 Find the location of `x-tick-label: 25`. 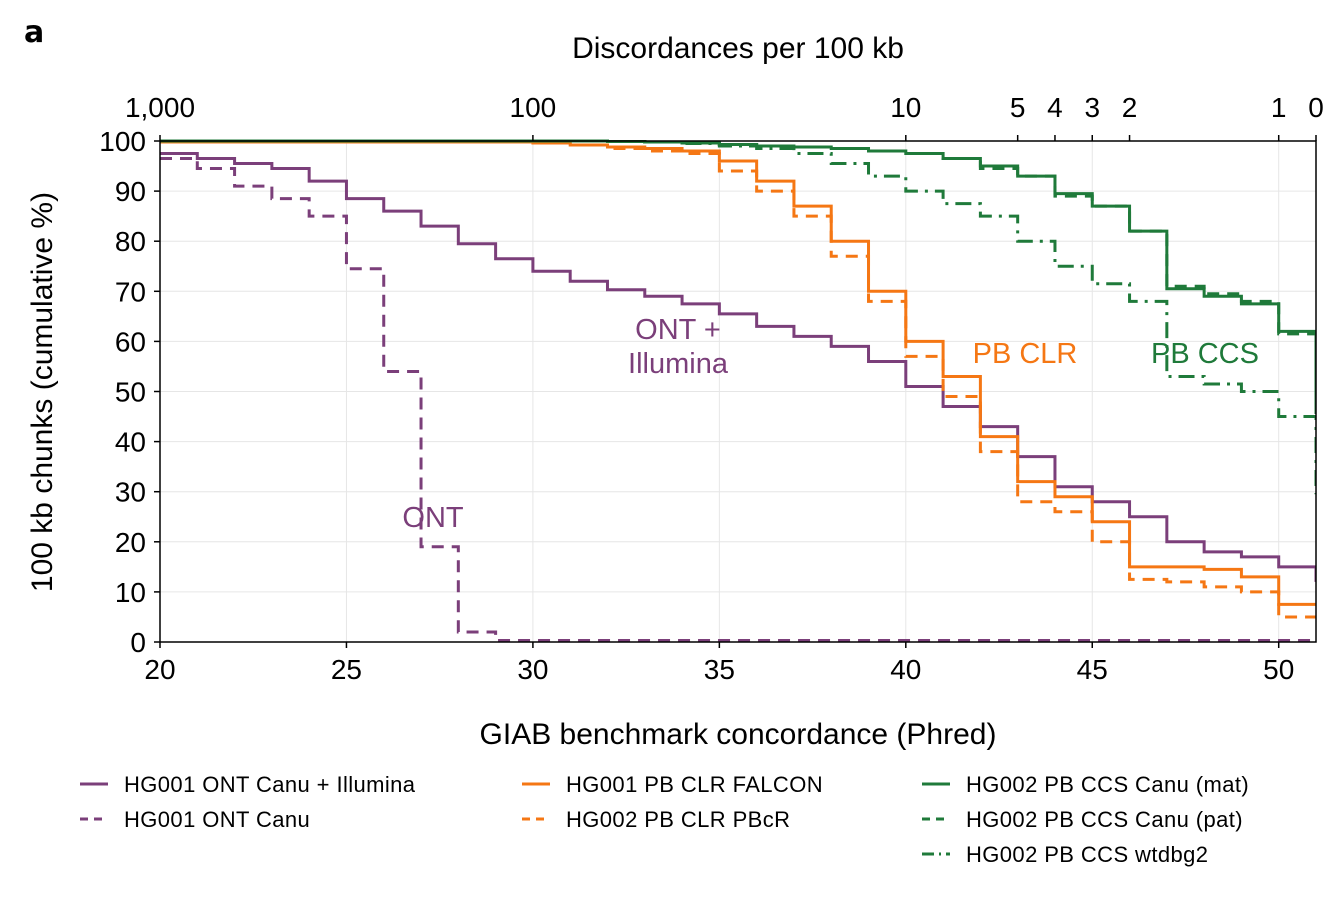

x-tick-label: 25 is located at coordinates (346, 669).